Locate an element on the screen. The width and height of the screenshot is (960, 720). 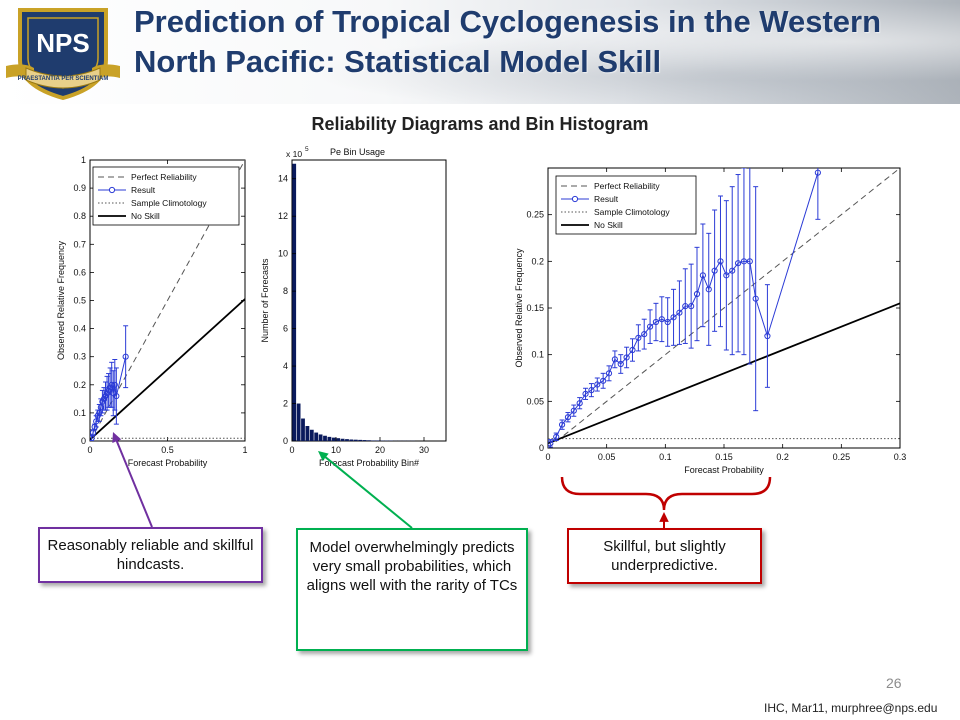
purple-arrow-head is located at coordinates (117, 437).